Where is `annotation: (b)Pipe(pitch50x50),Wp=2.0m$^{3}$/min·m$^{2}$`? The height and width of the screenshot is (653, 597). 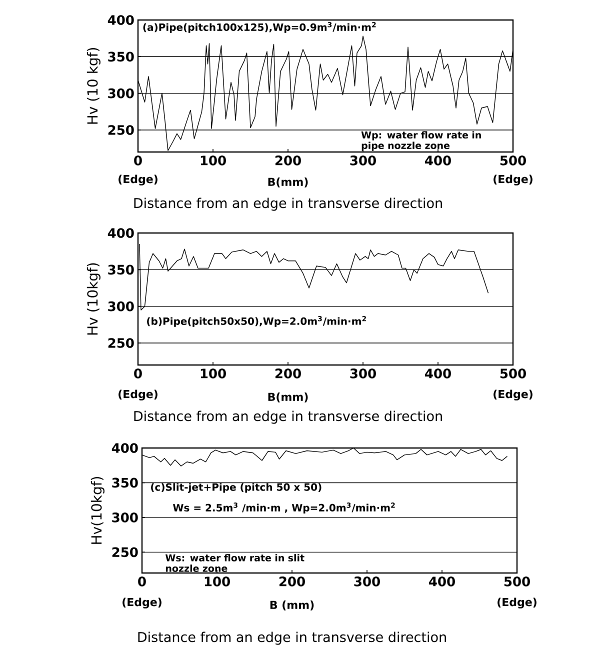
annotation: (b)Pipe(pitch50x50),Wp=2.0m$^{3}$/min·m$^{2}$ is located at coordinates (256, 321).